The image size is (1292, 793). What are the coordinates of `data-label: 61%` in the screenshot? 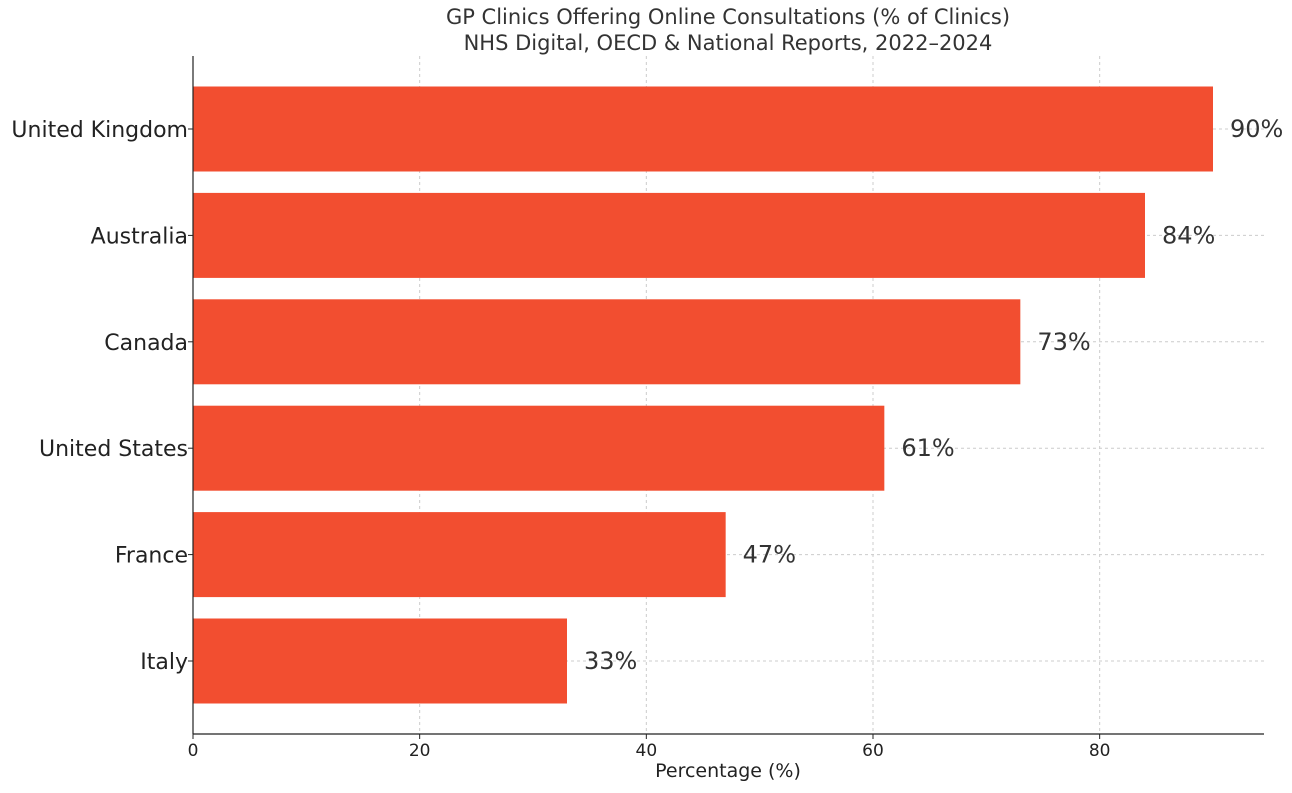 It's located at (927, 448).